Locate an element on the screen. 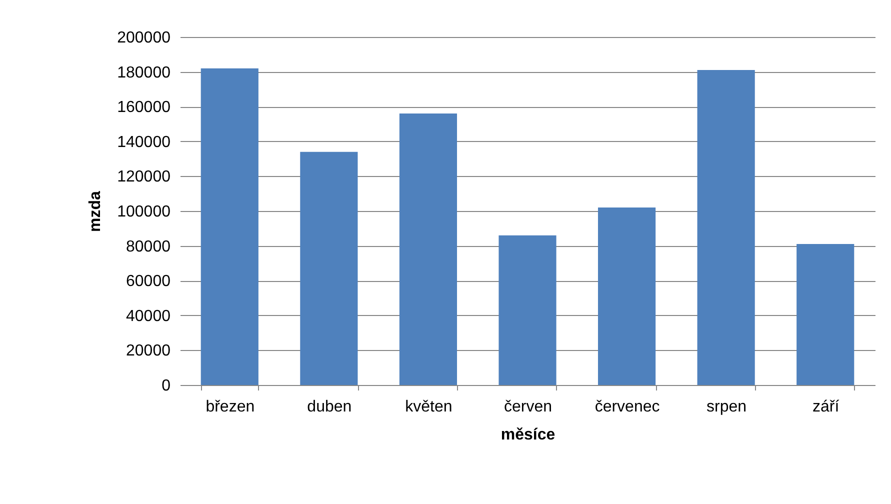  y-tick-label: 100000 is located at coordinates (144, 212).